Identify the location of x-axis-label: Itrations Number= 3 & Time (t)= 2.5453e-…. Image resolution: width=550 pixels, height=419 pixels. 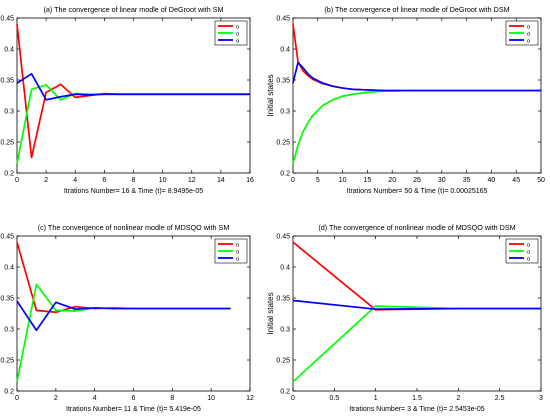
(417, 409).